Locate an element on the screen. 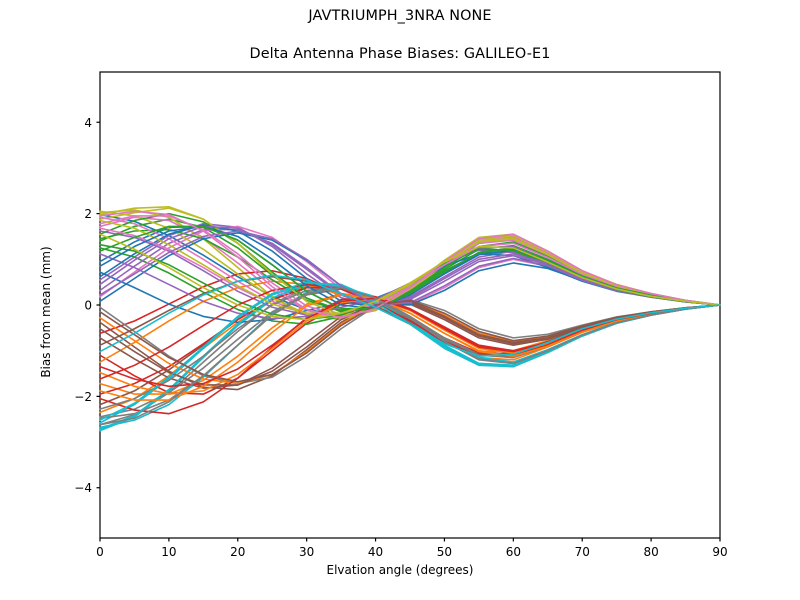  x-tick-label: 70 is located at coordinates (582, 552).